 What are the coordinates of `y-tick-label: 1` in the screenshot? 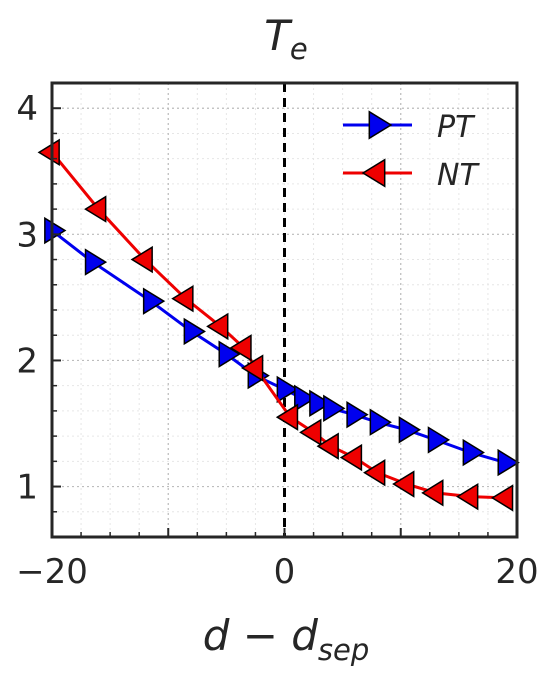 It's located at (27, 488).